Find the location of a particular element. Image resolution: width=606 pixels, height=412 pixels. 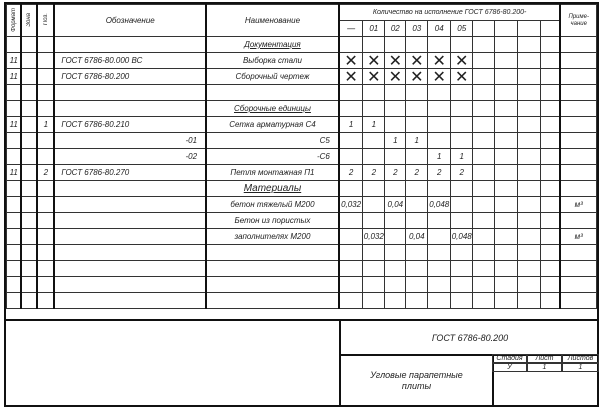

variant-header-4: 03 is located at coordinates (417, 28).